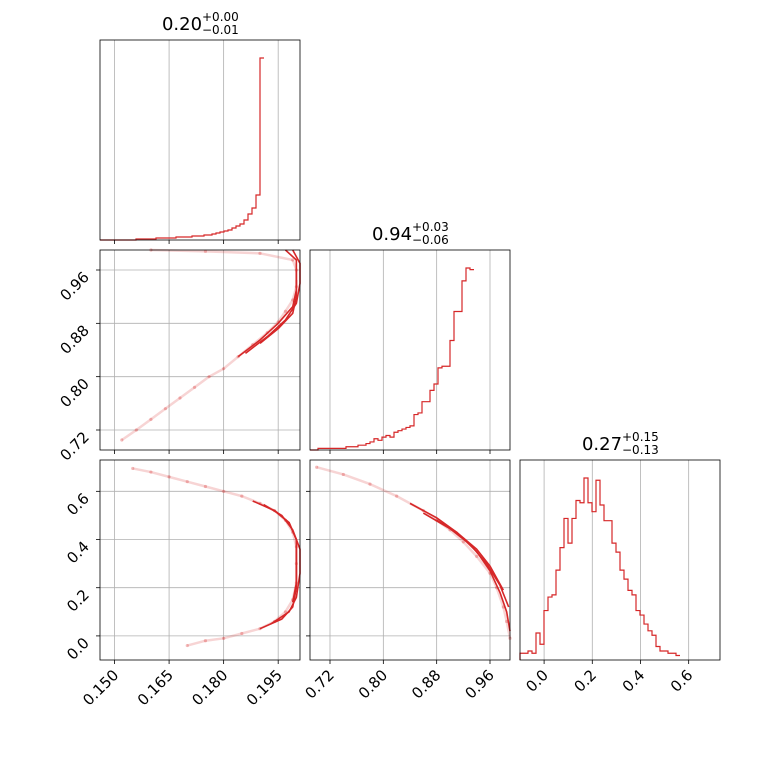 The image size is (760, 760). What do you see at coordinates (537, 681) in the screenshot?
I see `x-tick-label: 0.0` at bounding box center [537, 681].